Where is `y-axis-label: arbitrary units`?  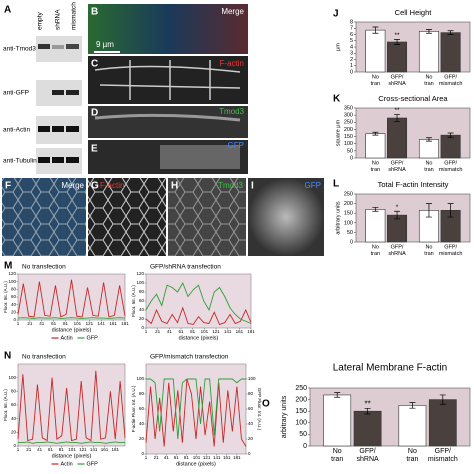 y-axis-label: arbitrary units is located at coordinates (338, 218).